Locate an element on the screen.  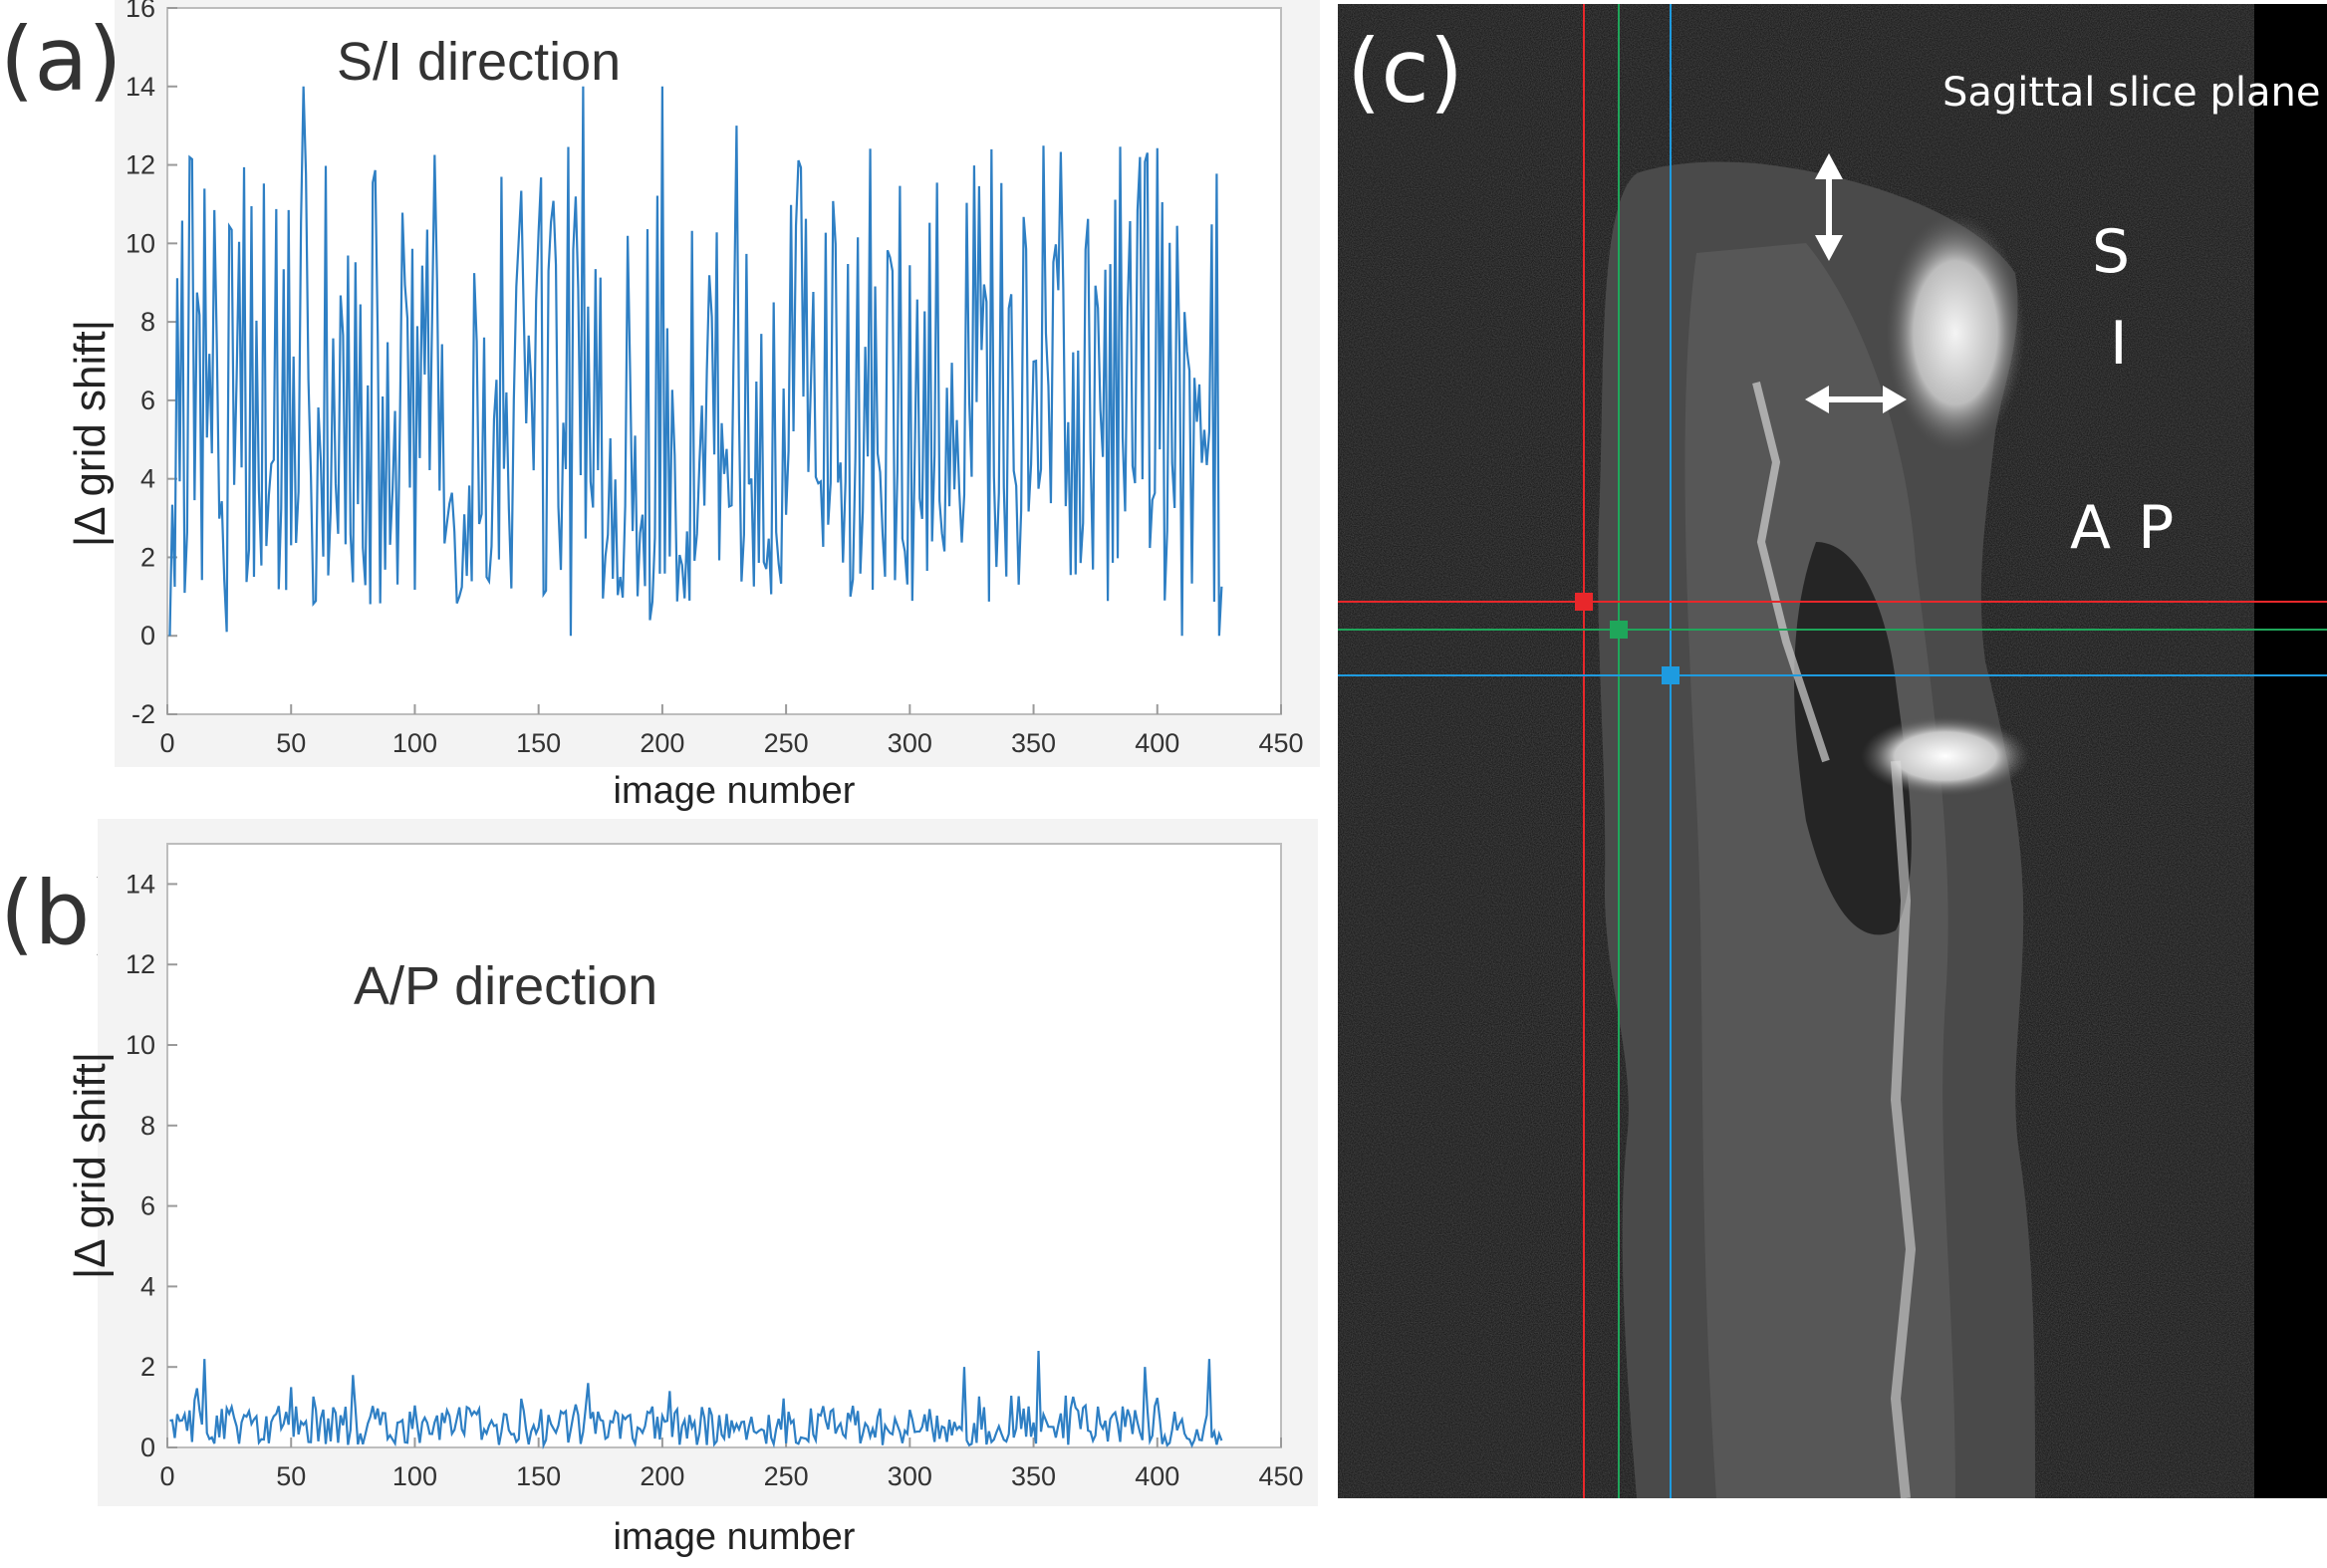
panel-a-letter: (a) is located at coordinates (62, 59).